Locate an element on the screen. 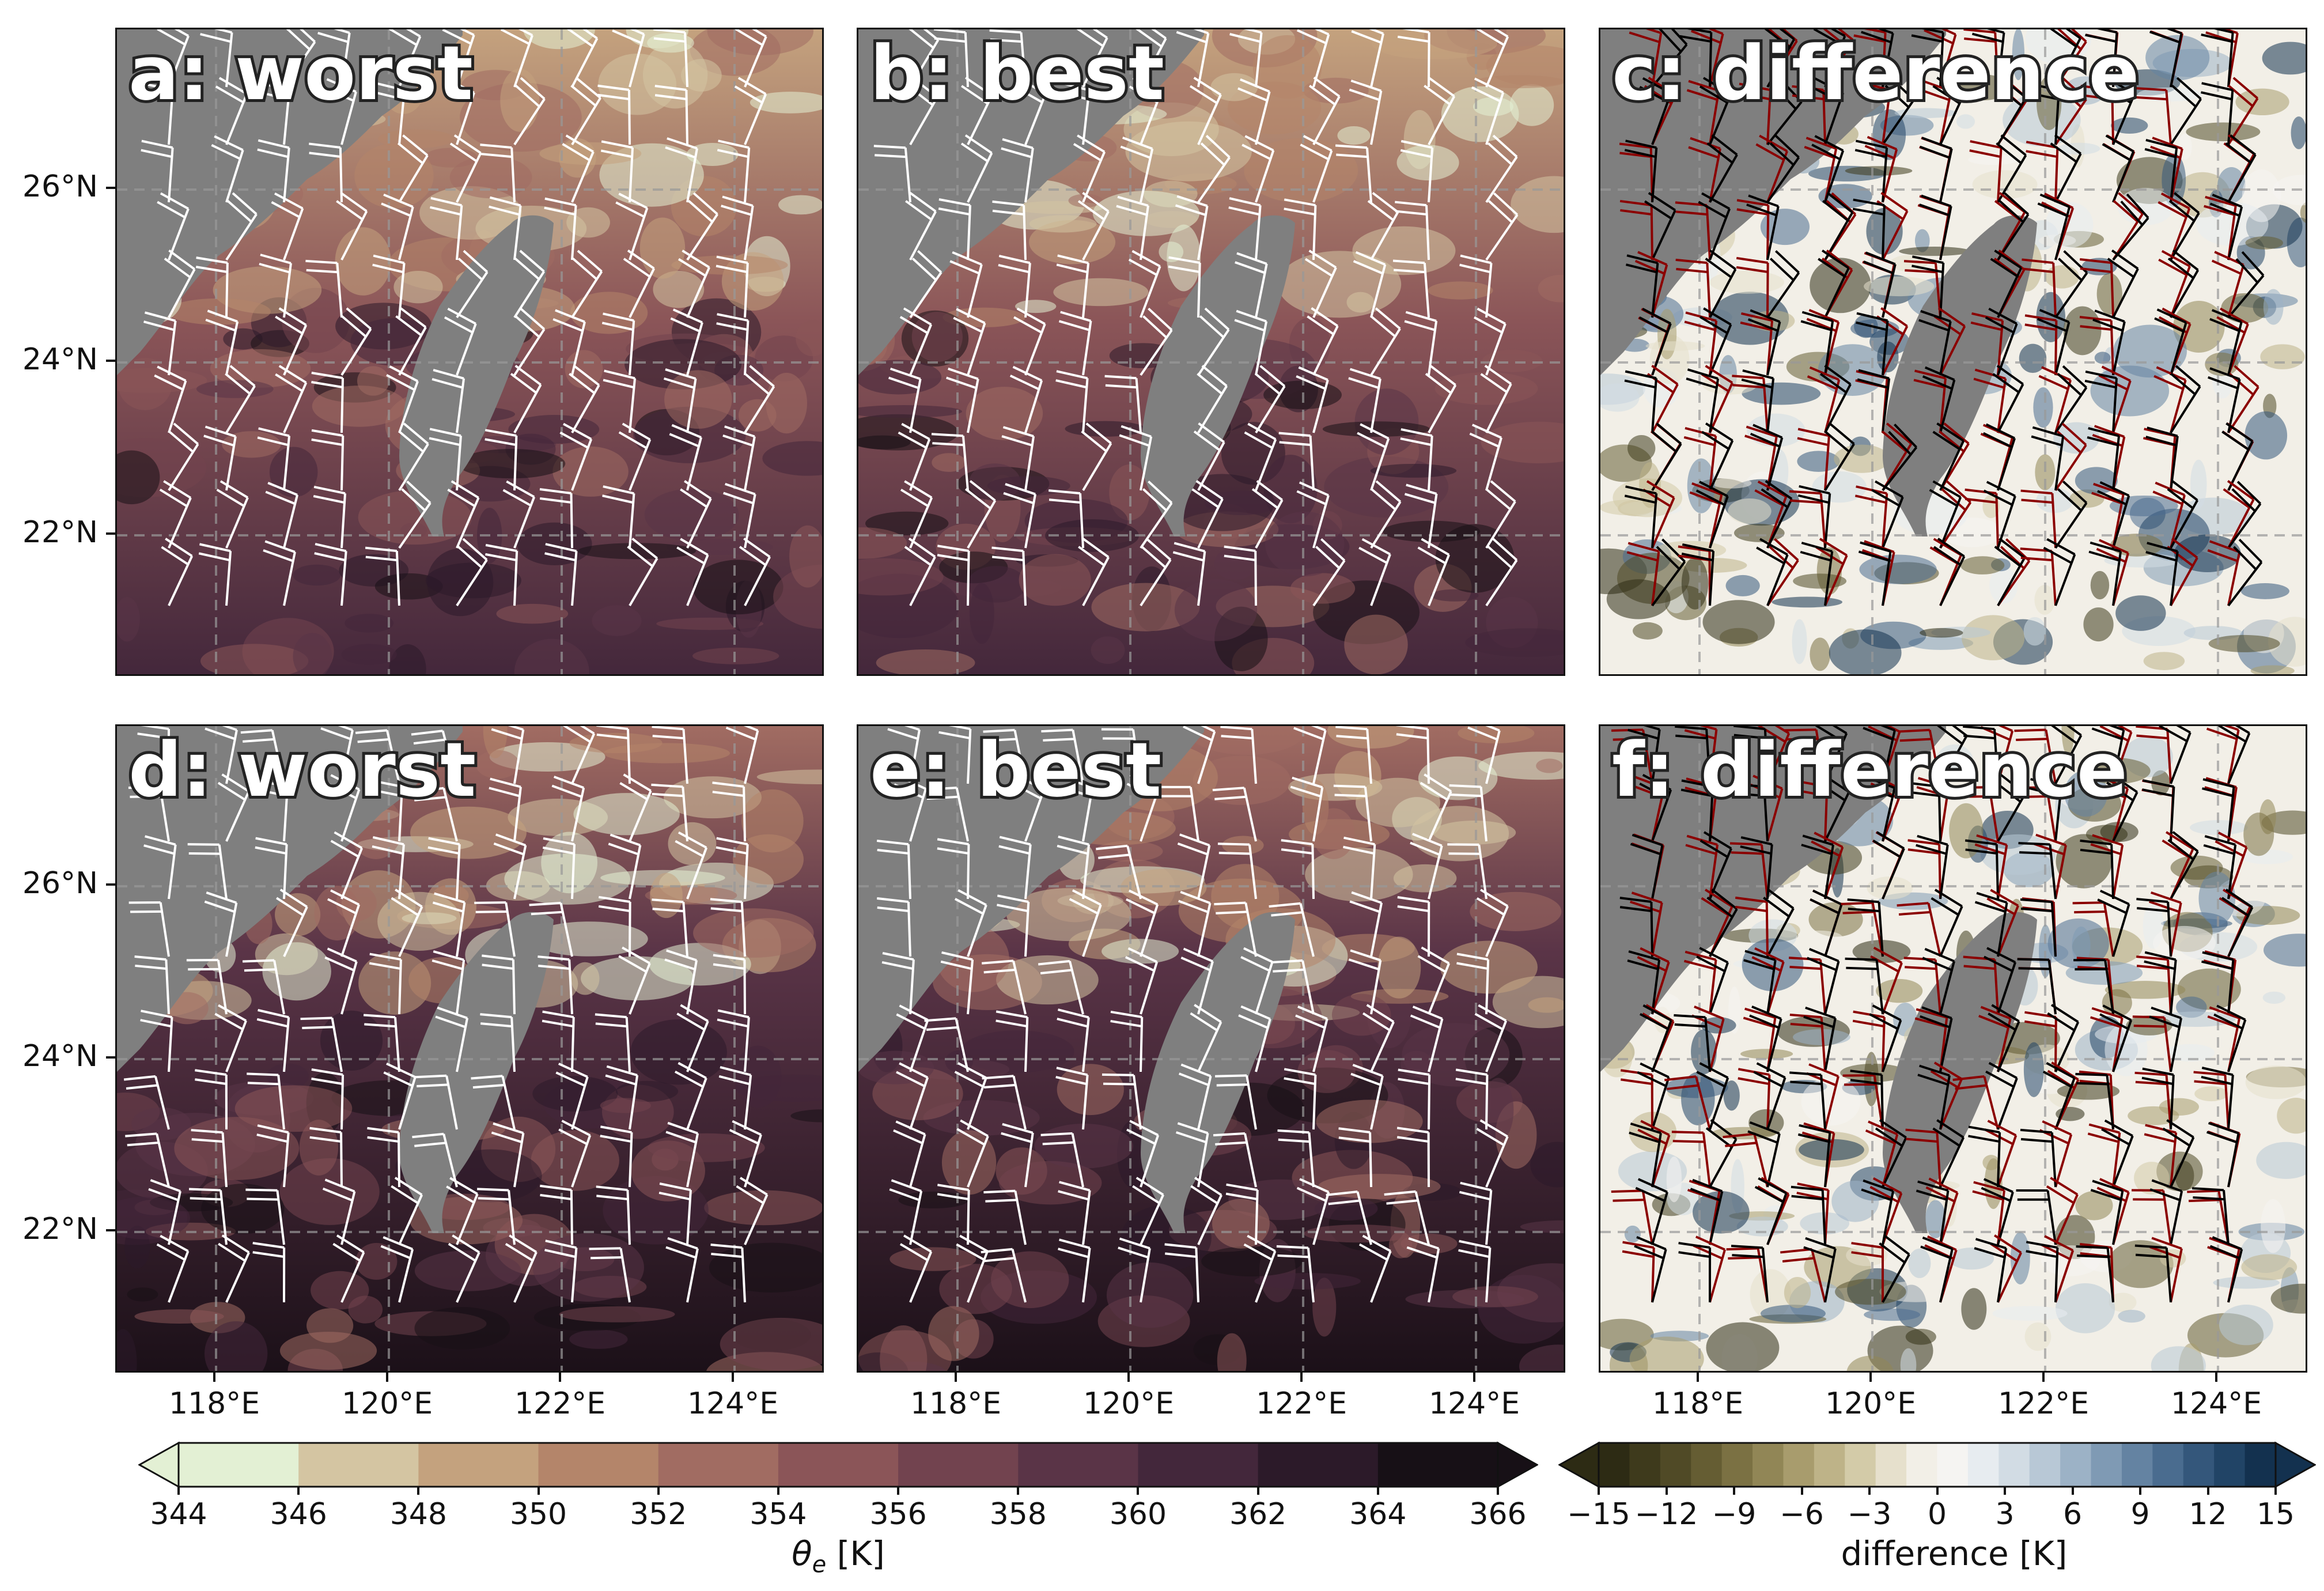 This screenshot has width=2324, height=1591. longitude-label: 122°E is located at coordinates (560, 1404).